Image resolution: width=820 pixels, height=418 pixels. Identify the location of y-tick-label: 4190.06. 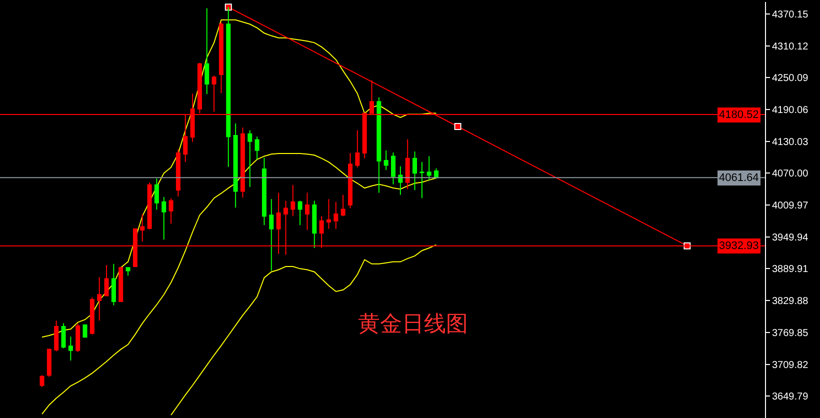
(790, 110).